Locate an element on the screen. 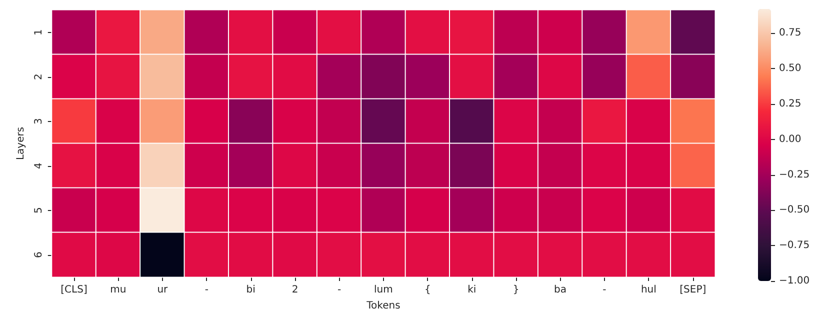  color-bar-label: −0.50 is located at coordinates (794, 210).